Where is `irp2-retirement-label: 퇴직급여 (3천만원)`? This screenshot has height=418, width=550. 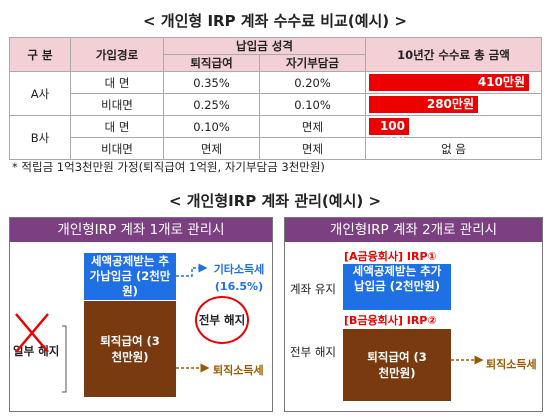 irp2-retirement-label: 퇴직급여 (3천만원) is located at coordinates (397, 365).